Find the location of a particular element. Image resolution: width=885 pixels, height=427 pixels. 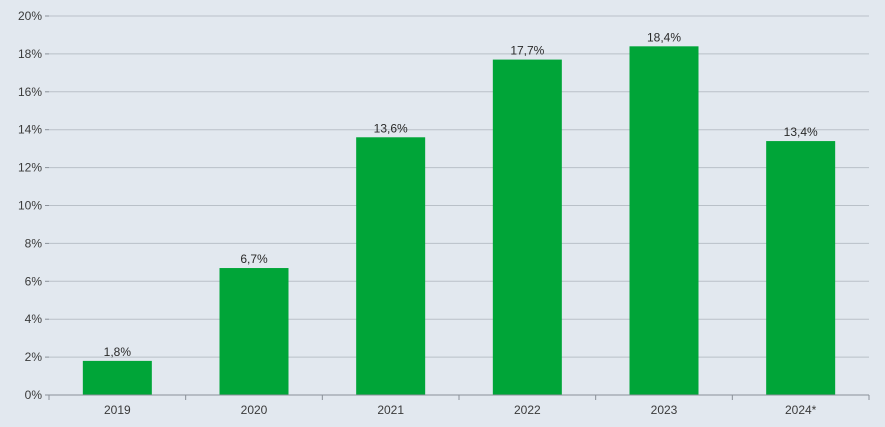

y-tick-label: 6% is located at coordinates (34, 281).